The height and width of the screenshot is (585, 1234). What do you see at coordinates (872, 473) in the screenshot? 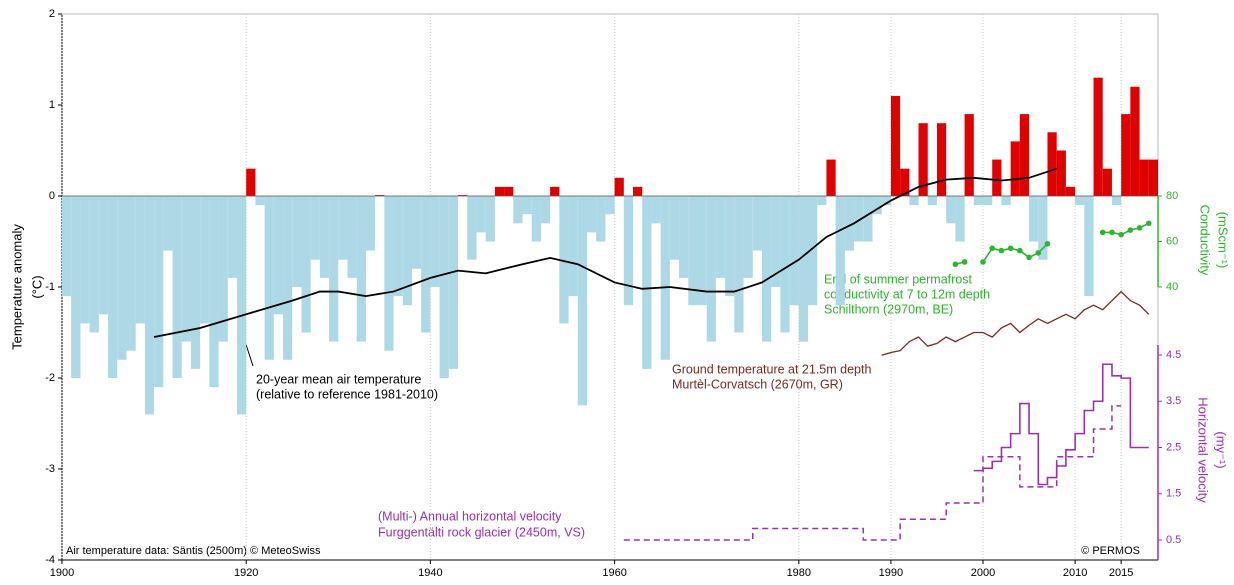
I see `multi-annual-velocity` at bounding box center [872, 473].